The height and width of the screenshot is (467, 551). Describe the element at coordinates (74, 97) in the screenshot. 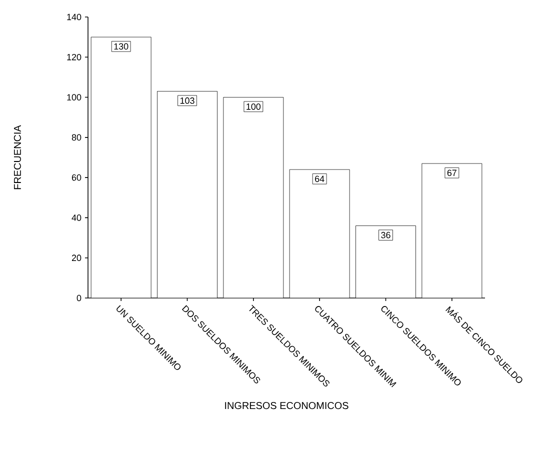

I see `y-tick-label: 100` at that location.